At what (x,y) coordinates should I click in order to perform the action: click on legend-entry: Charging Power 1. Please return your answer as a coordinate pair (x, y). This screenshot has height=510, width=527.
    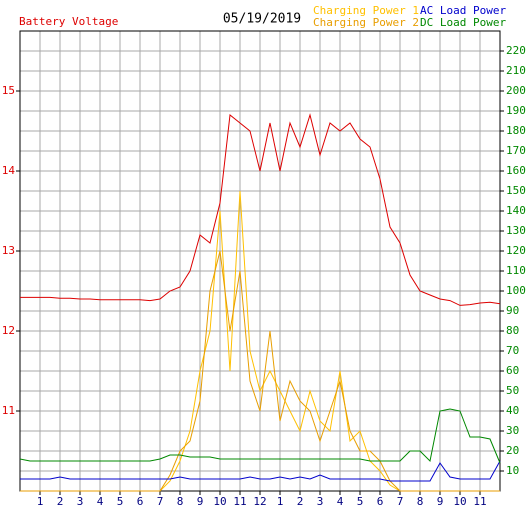
    Looking at the image, I should click on (366, 10).